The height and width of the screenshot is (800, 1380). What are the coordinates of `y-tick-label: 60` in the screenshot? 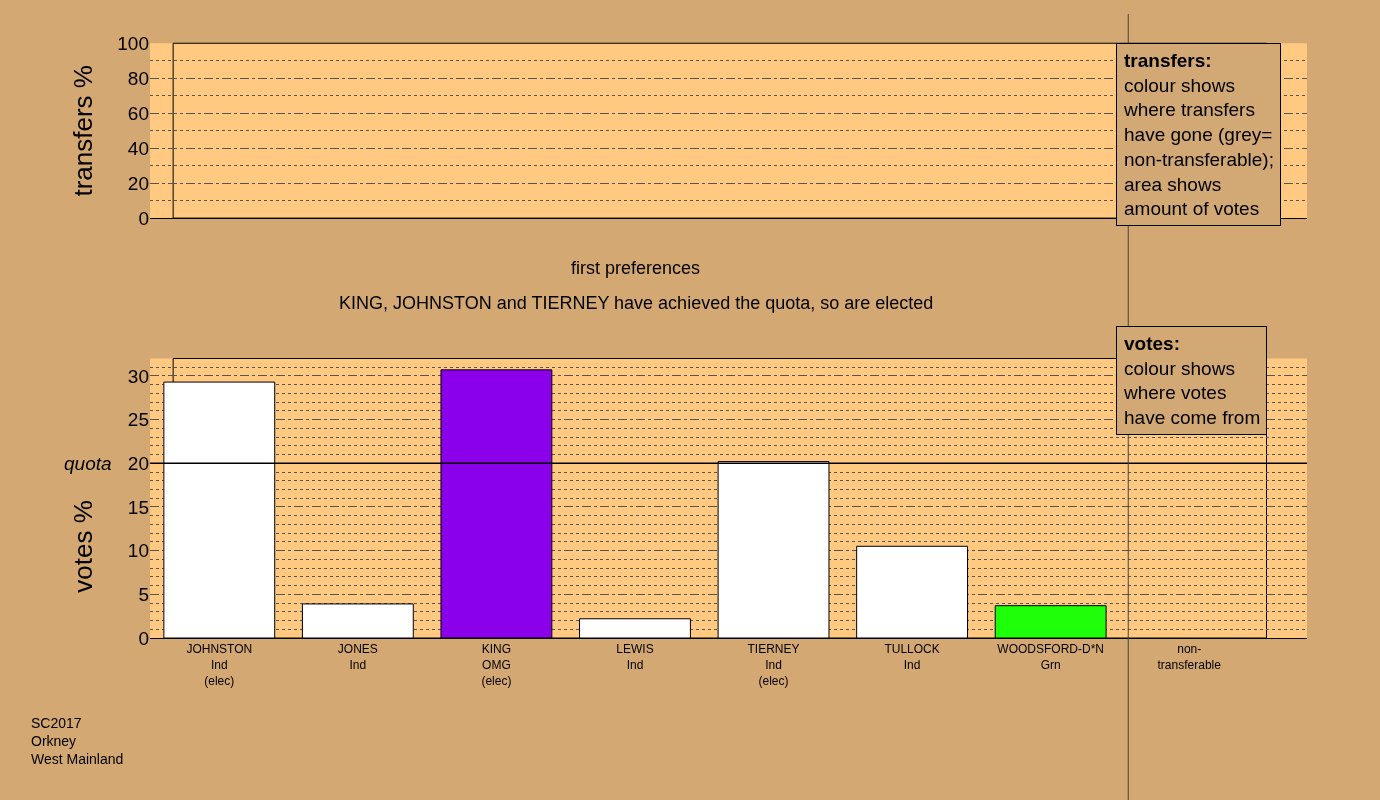 It's located at (138, 113).